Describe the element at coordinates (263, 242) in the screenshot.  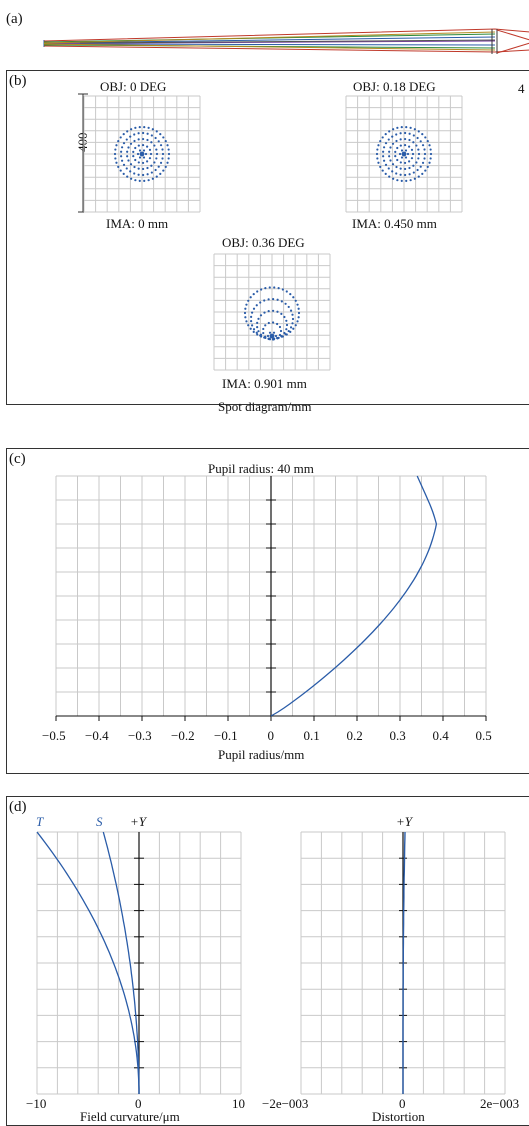
I see `spot3-obj-label: OBJ: 0.36 DEG` at that location.